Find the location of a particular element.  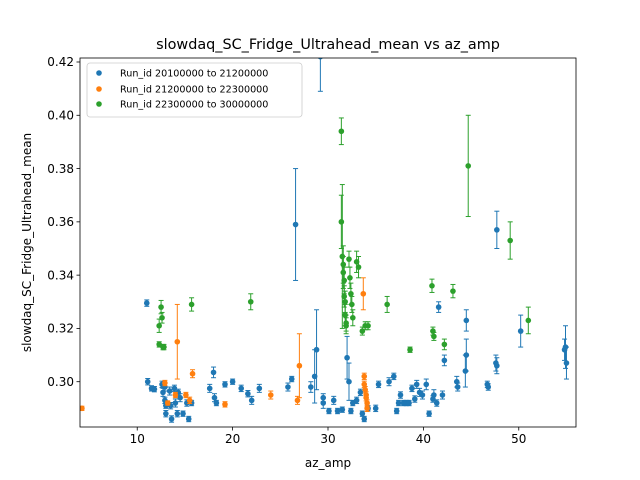

y-tick-label: 0.32 is located at coordinates (60, 329).